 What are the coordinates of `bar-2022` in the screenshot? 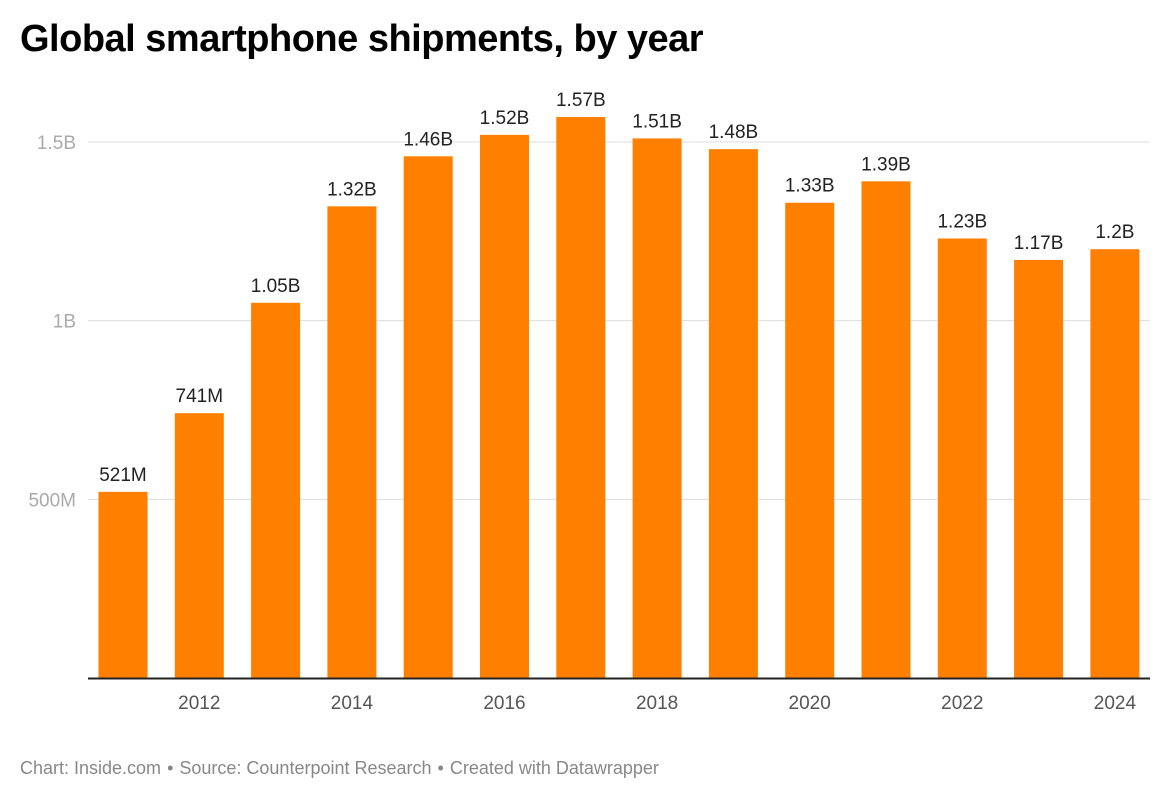 It's located at (962, 458).